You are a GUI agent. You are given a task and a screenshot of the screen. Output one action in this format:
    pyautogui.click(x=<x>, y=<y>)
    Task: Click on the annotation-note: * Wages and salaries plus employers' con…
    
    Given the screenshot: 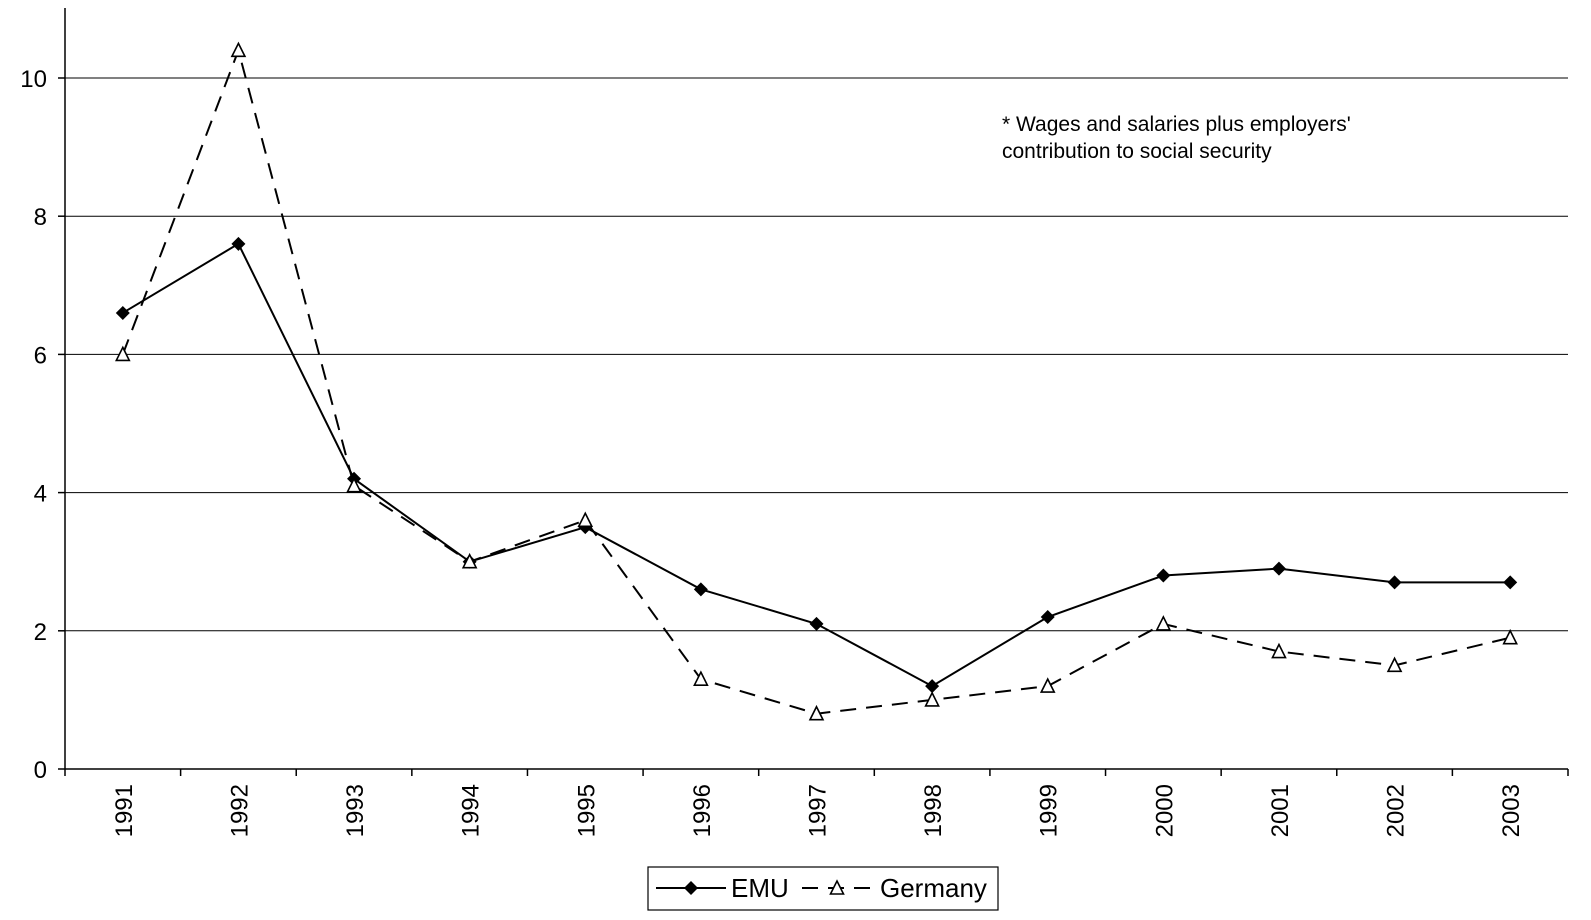 What is the action you would take?
    pyautogui.click(x=1179, y=138)
    